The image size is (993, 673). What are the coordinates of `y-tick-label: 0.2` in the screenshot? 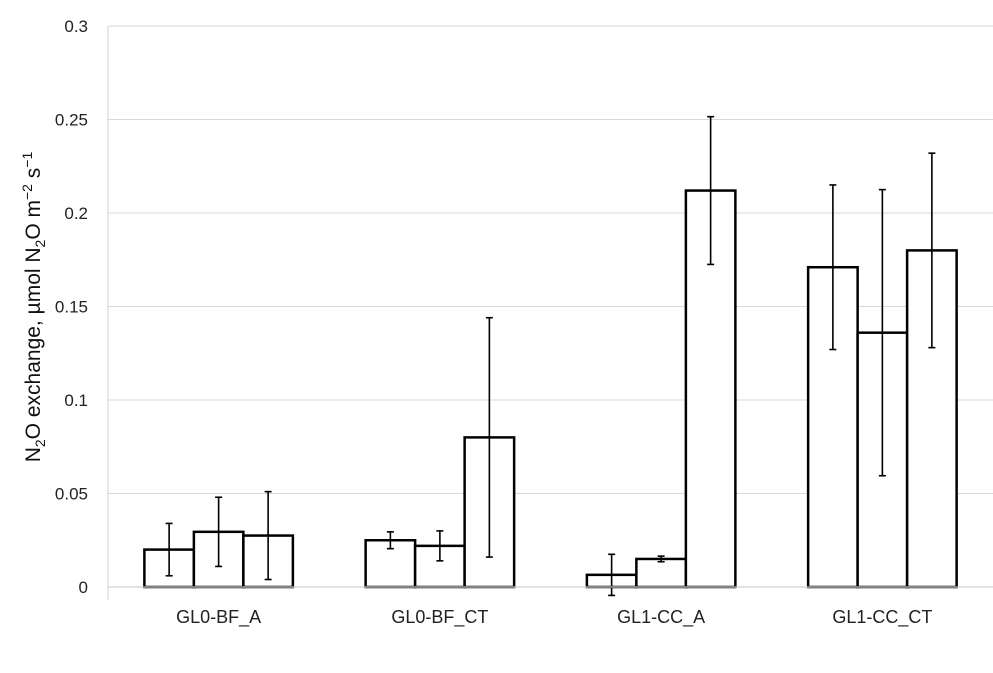 It's located at (76, 213).